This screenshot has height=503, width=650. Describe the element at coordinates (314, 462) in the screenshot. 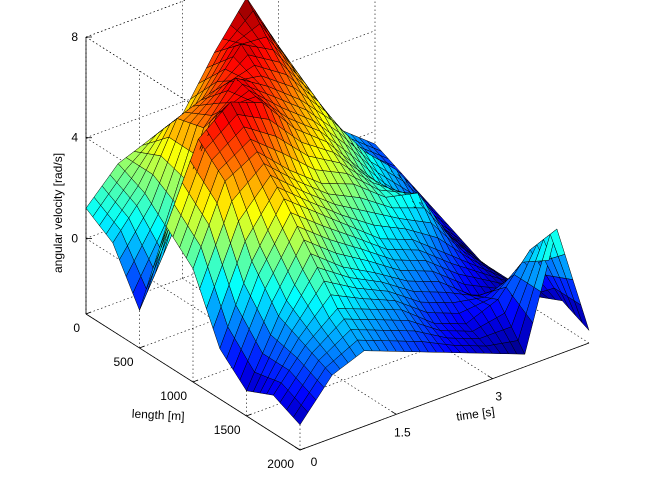

I see `x-tick-label: 0` at that location.